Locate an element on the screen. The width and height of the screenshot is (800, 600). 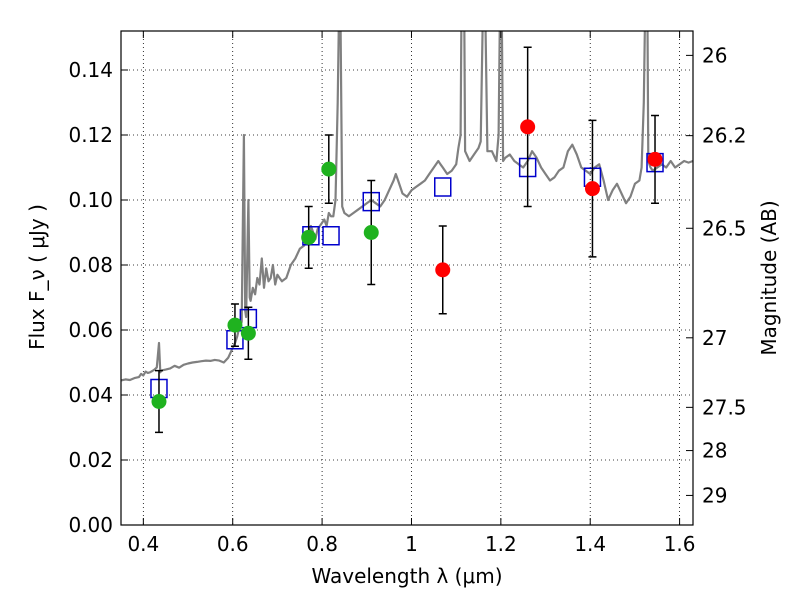
y2-tick-label: 26.2 is located at coordinates (724, 136).